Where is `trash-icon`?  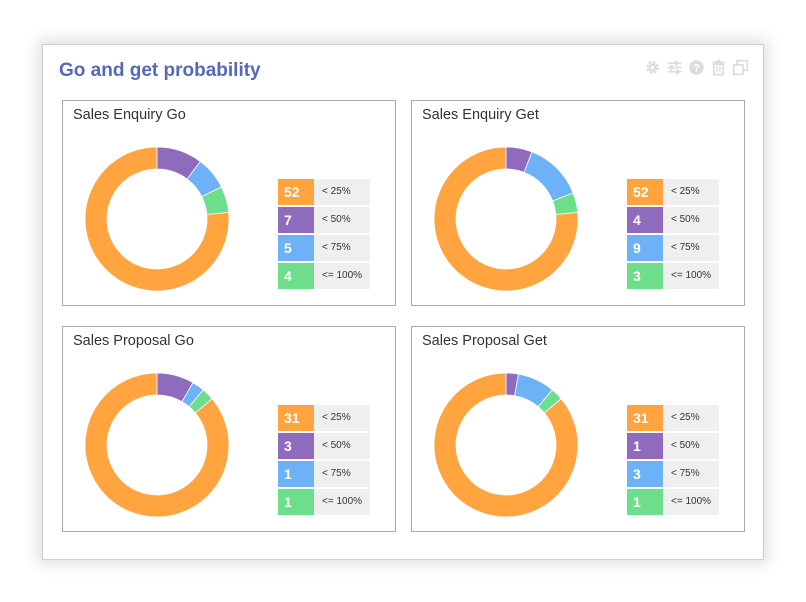
trash-icon is located at coordinates (718, 67).